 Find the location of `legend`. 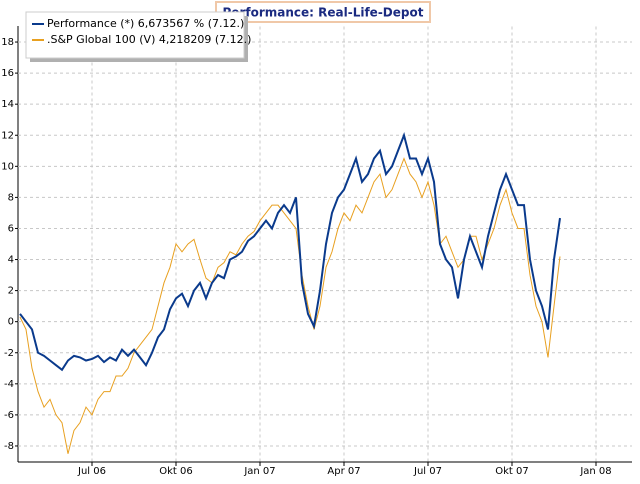

legend is located at coordinates (135, 35).